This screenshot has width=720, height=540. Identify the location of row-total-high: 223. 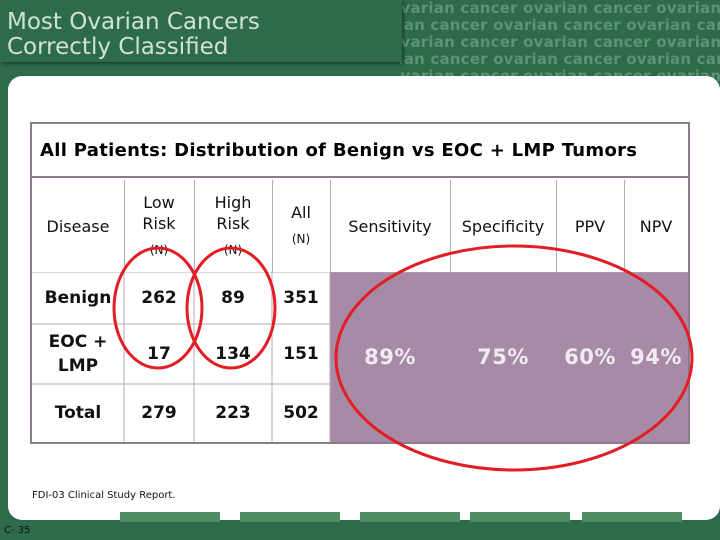
(233, 413).